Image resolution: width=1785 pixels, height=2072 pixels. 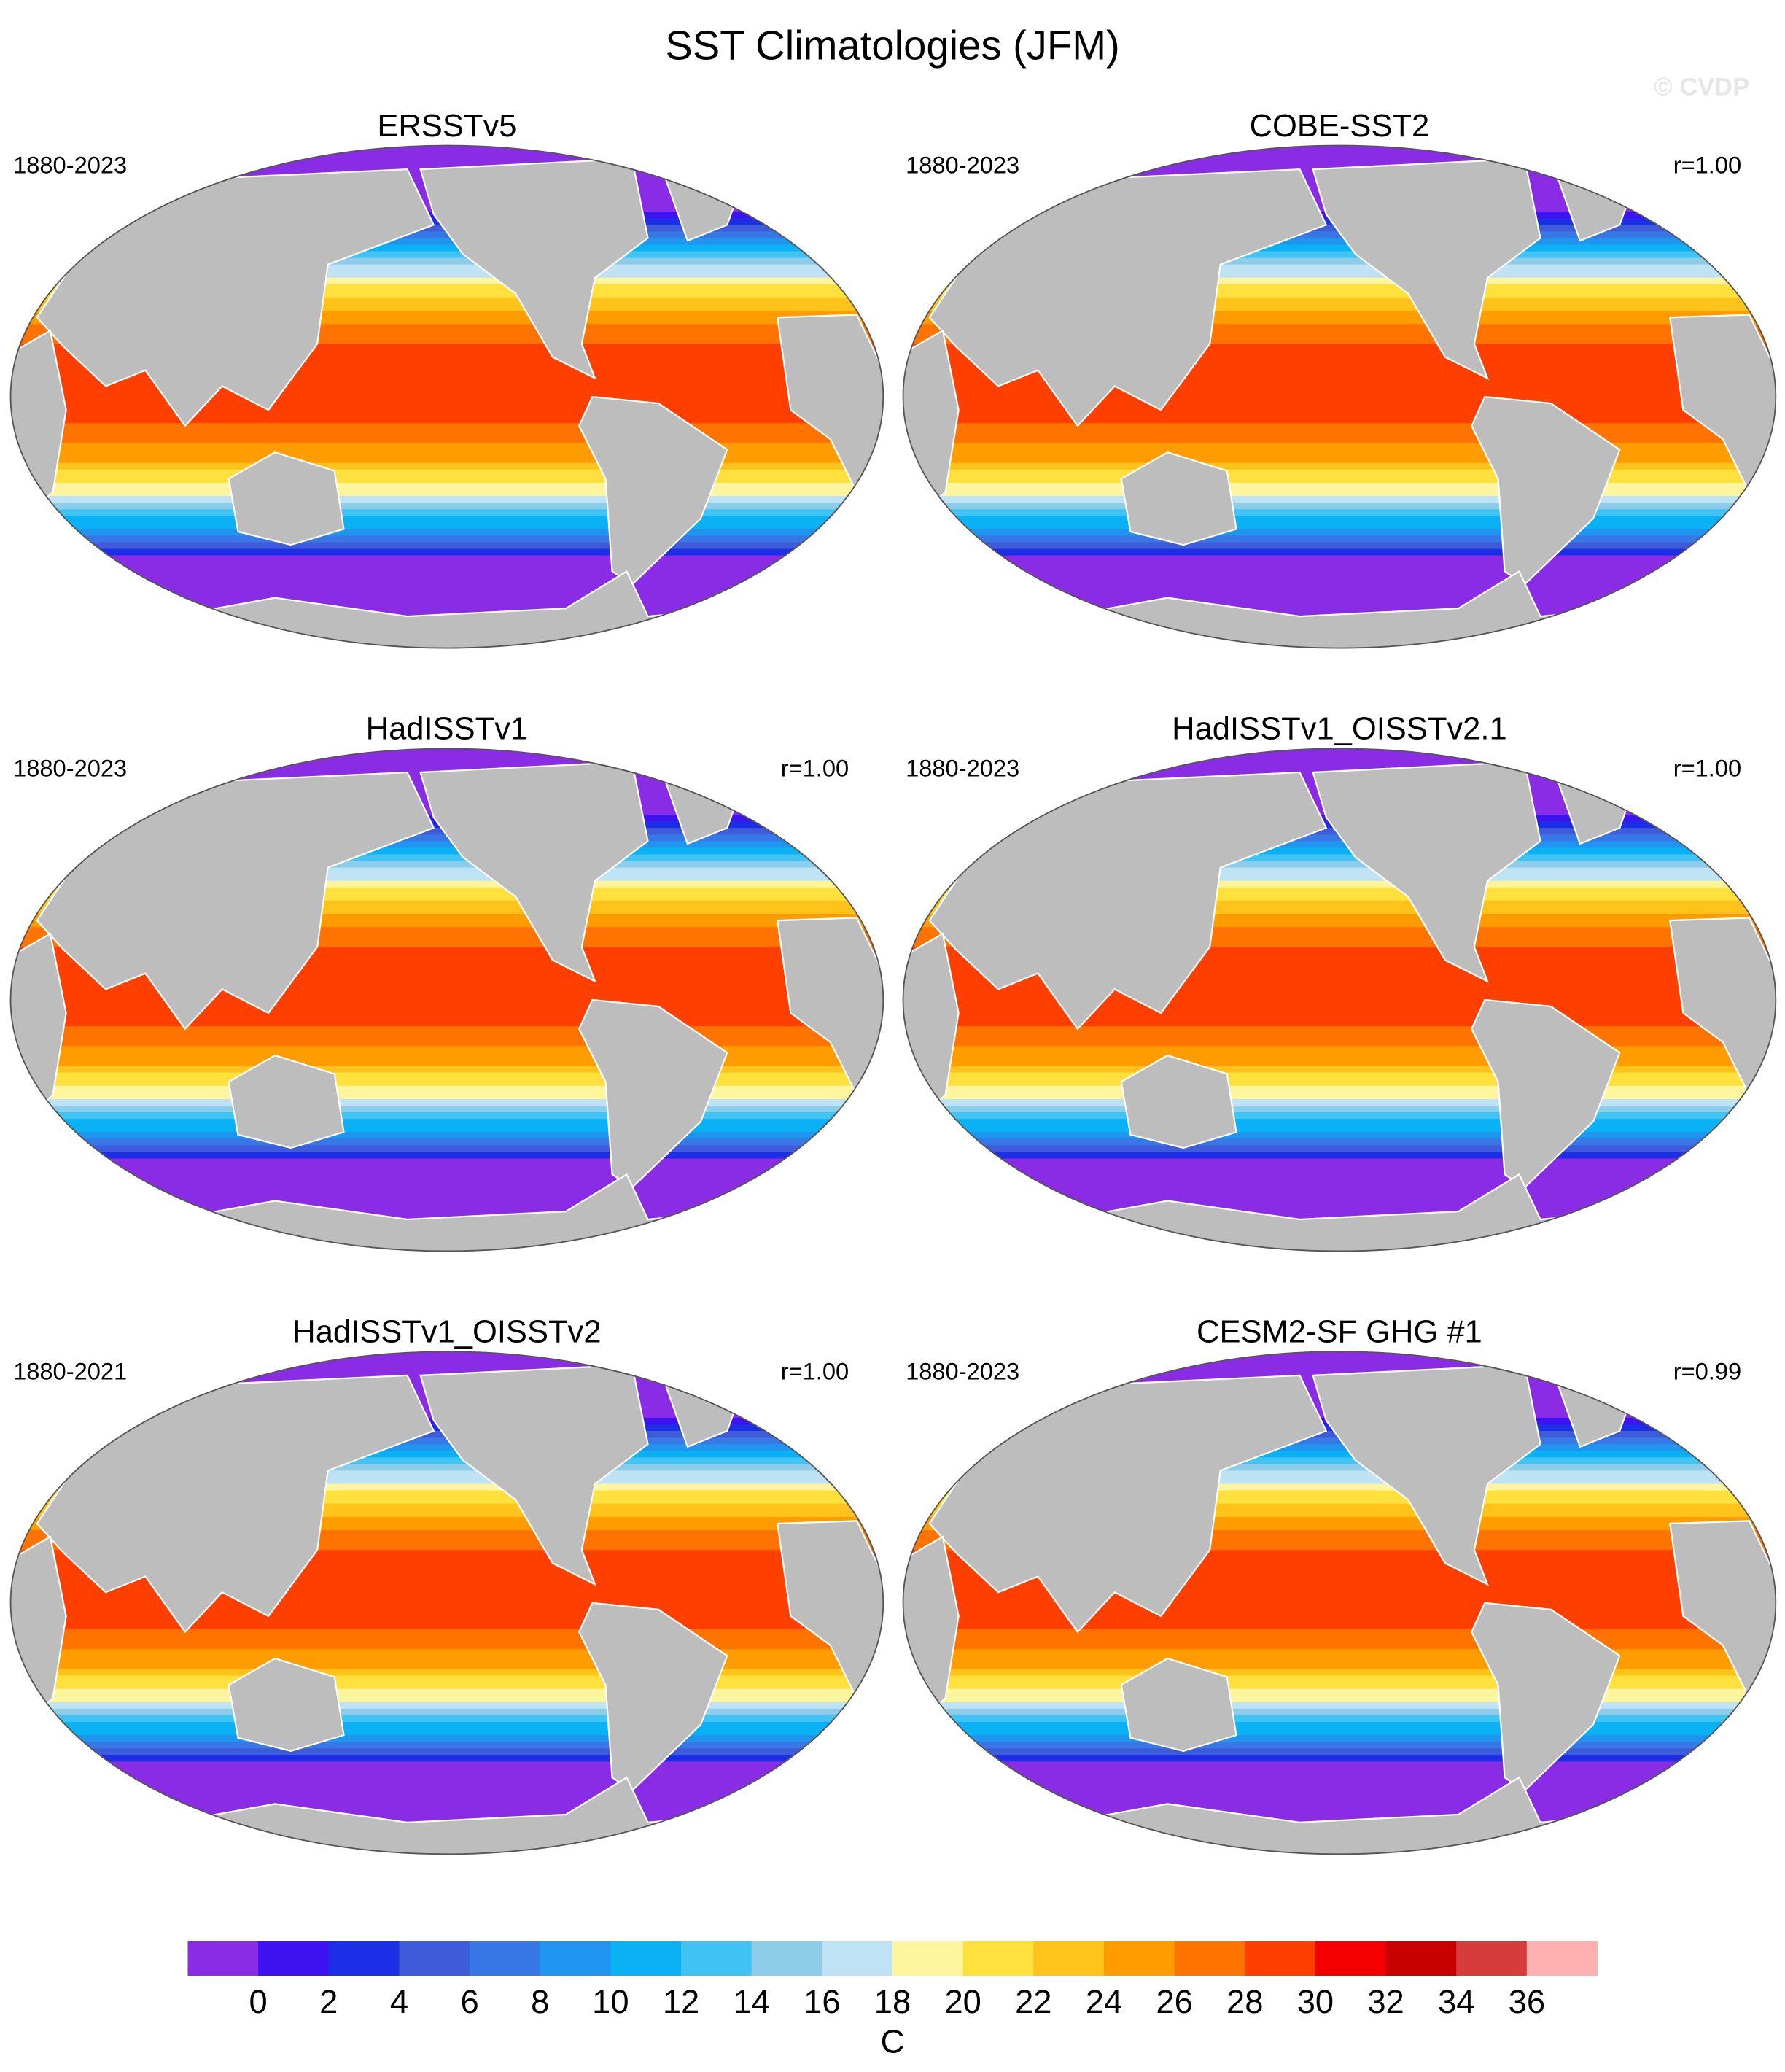 I want to click on map-panel: HadISSTv1_OISSTv2.1 1880-2023 r=1.00, so click(x=1339, y=982).